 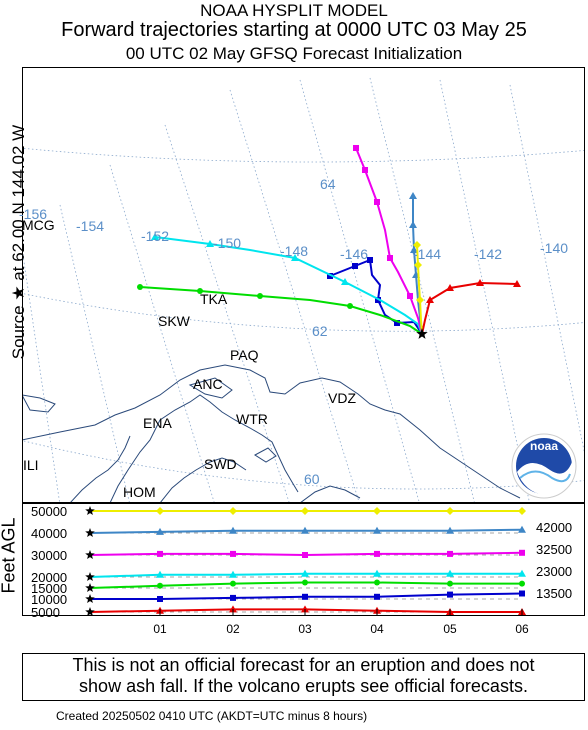 I want to click on place-label: WTR, so click(x=252, y=419).